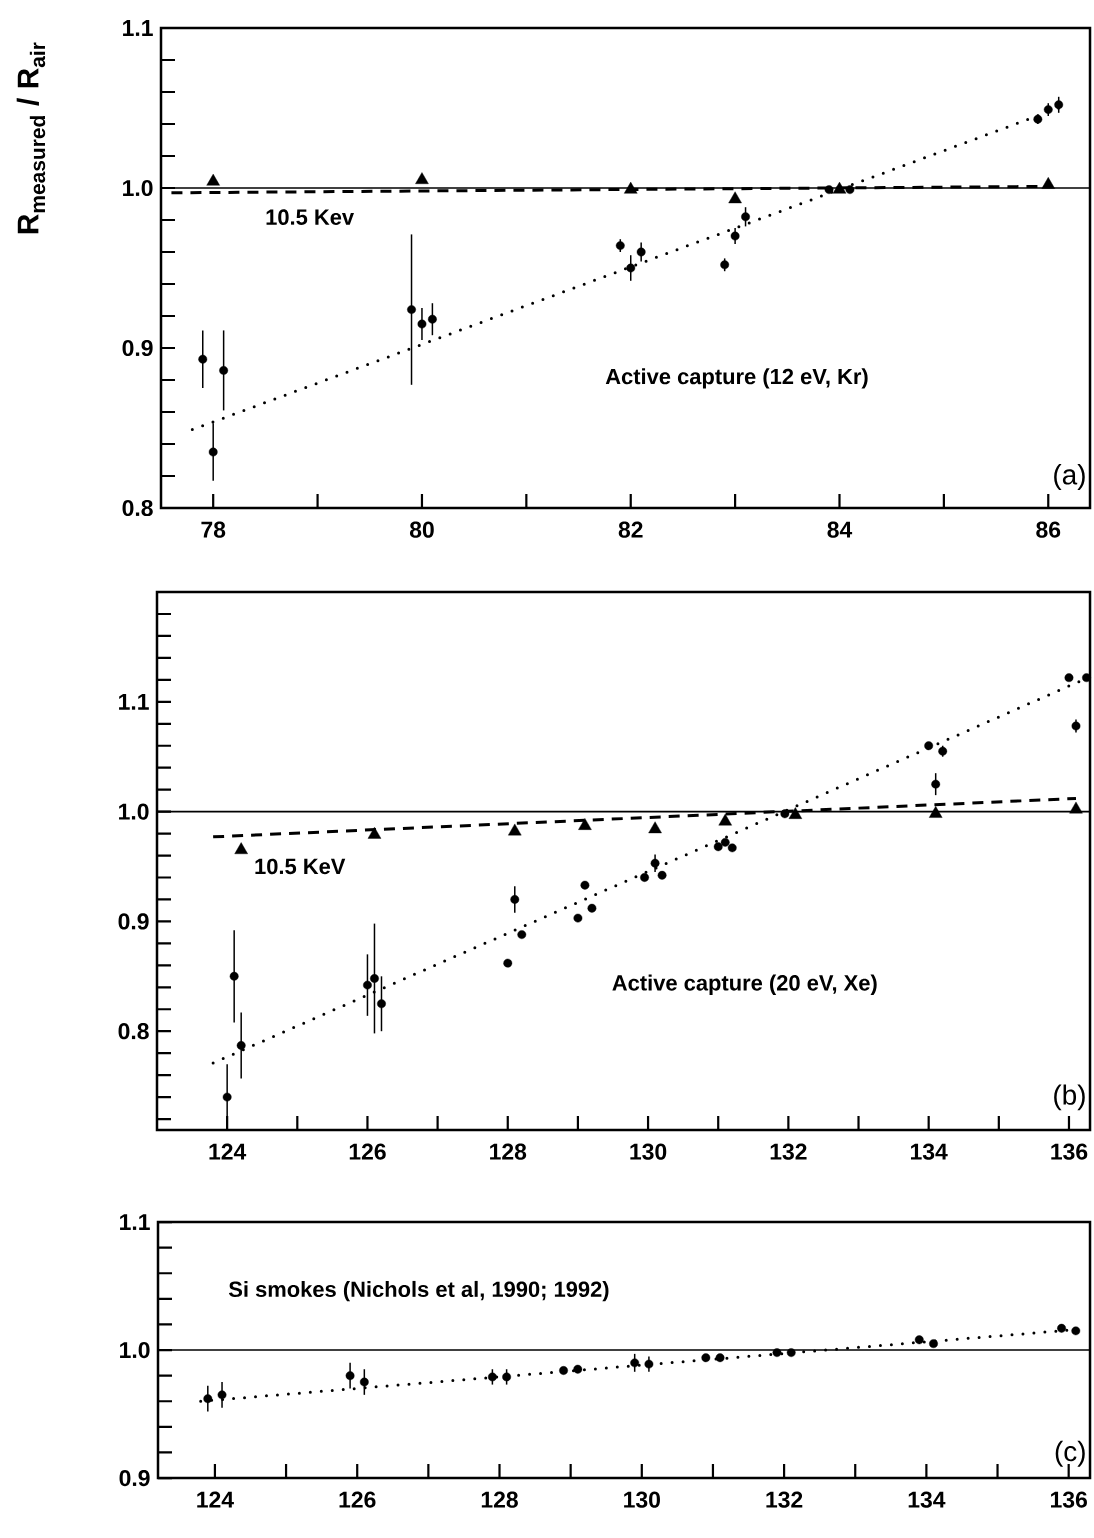  I want to click on x-tick-label: 86, so click(1048, 529).